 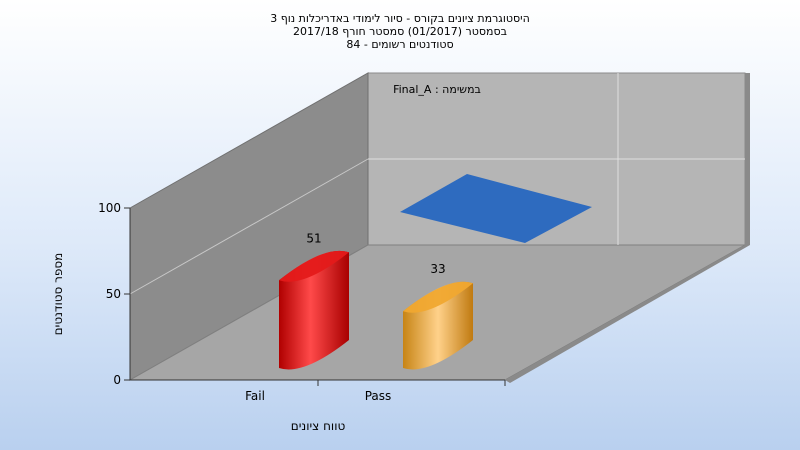 I want to click on x-axis-labels: Fail Pass, so click(x=318, y=396).